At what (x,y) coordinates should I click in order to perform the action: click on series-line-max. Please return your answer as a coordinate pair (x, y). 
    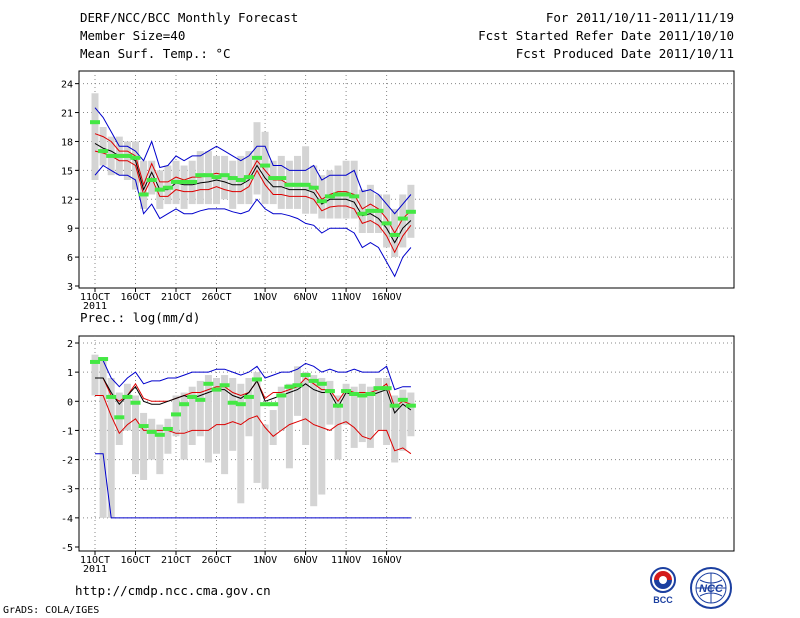
    Looking at the image, I should click on (253, 375).